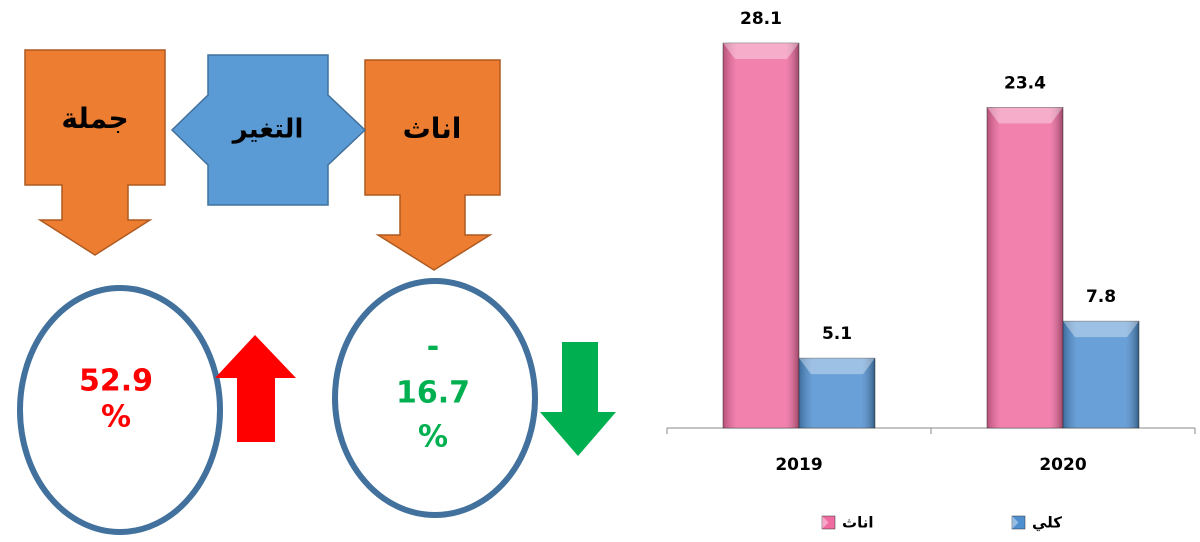 The image size is (1200, 542). Describe the element at coordinates (837, 334) in the screenshot. I see `data-label: 5.1` at that location.